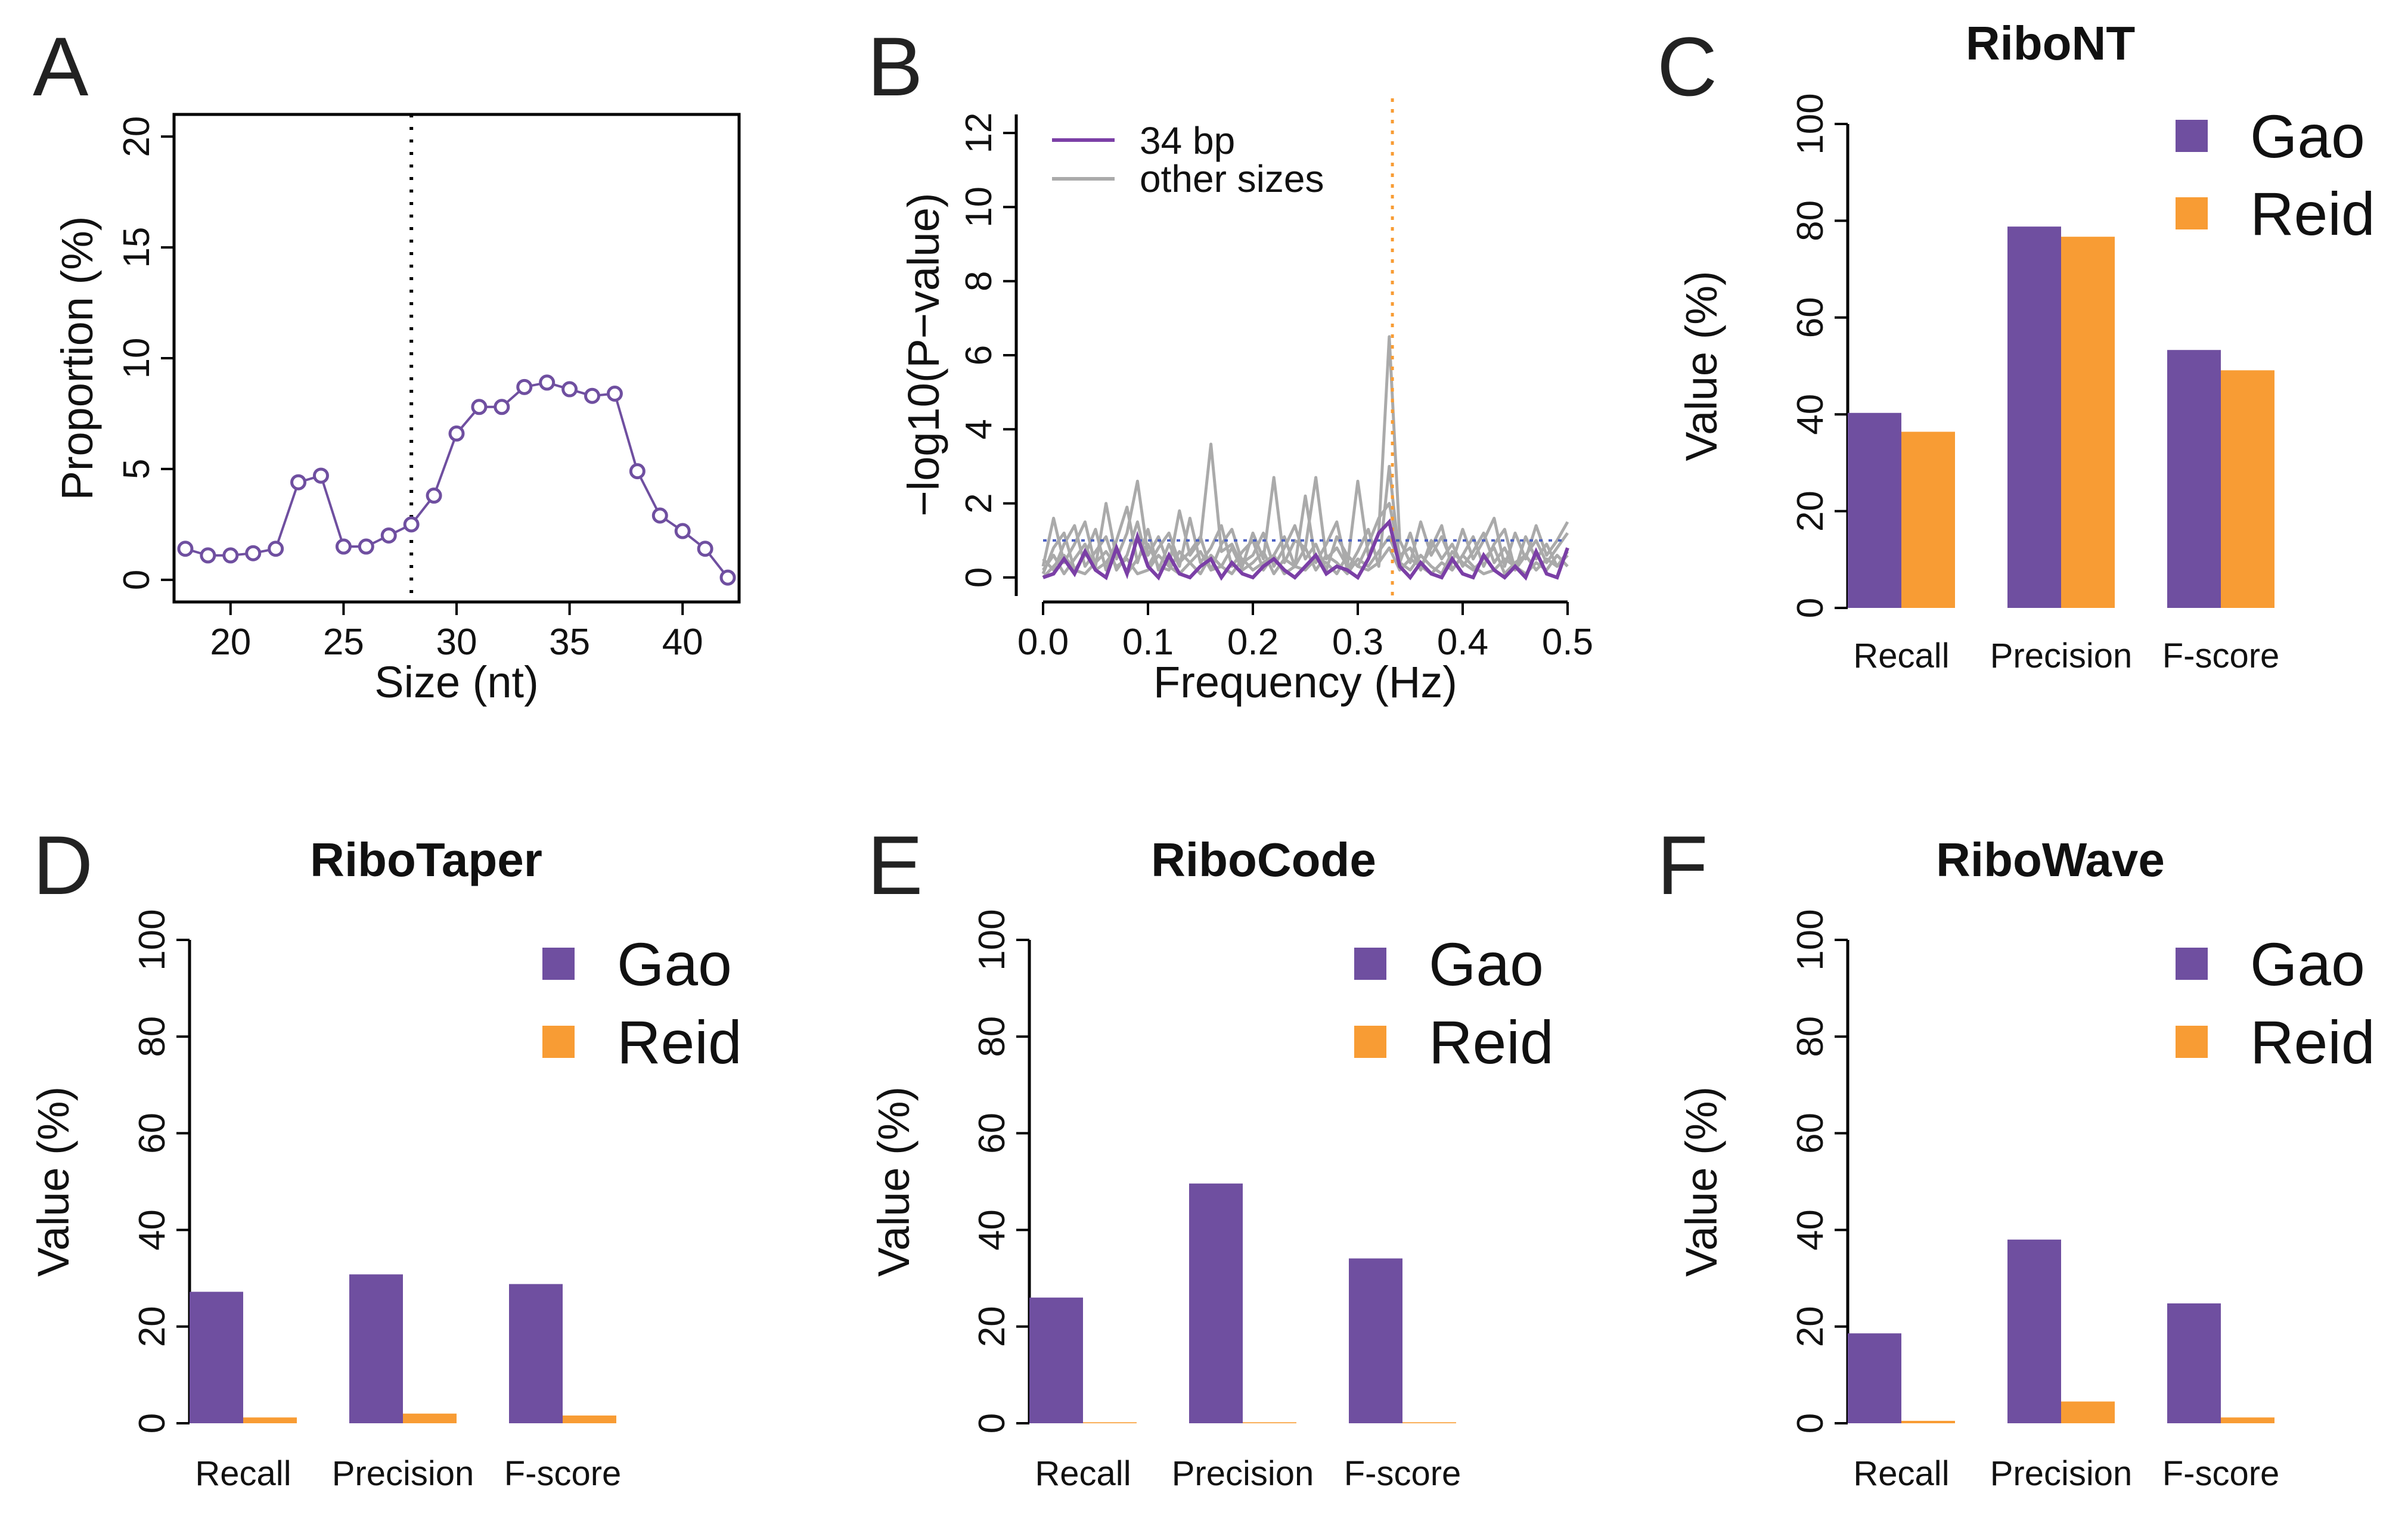 The height and width of the screenshot is (1521, 2408). What do you see at coordinates (558, 1042) in the screenshot?
I see `legend-swatch-reid` at bounding box center [558, 1042].